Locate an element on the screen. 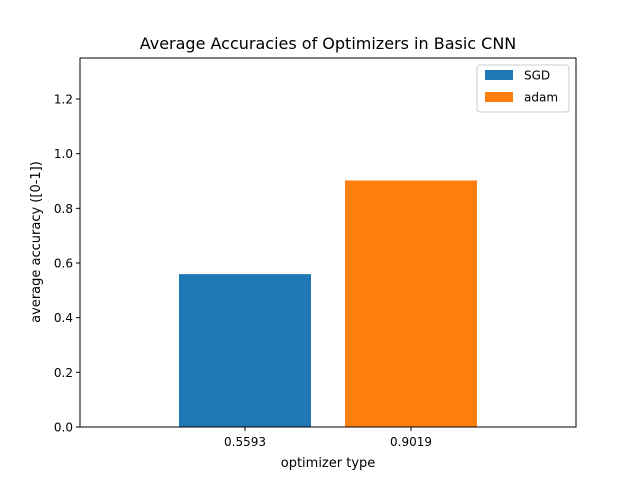 This screenshot has height=480, width=640. legend: SGD adam is located at coordinates (523, 88).